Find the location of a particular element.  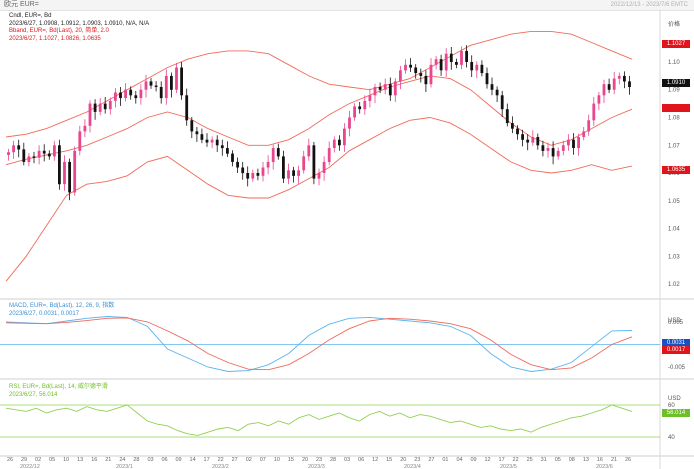

x-tick-label: 28 is located at coordinates (333, 460).